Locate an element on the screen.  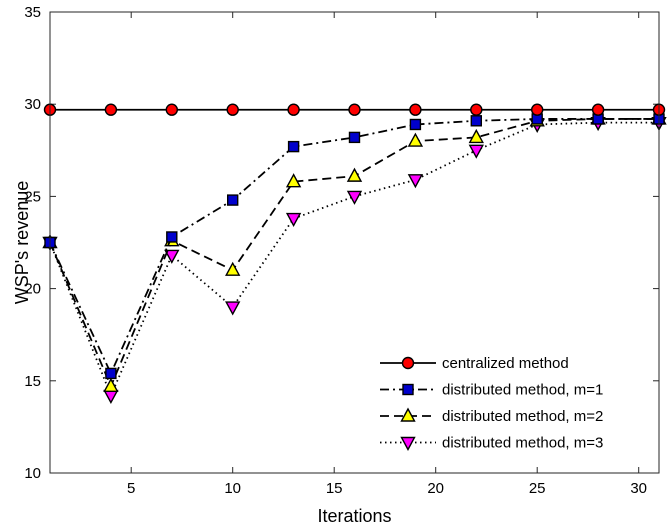
legend-label: distributed method, m=3 is located at coordinates (522, 443).